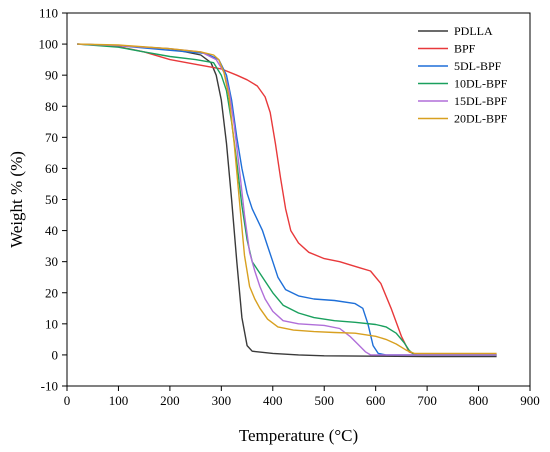  I want to click on x-tick-label: 600, so click(376, 400).